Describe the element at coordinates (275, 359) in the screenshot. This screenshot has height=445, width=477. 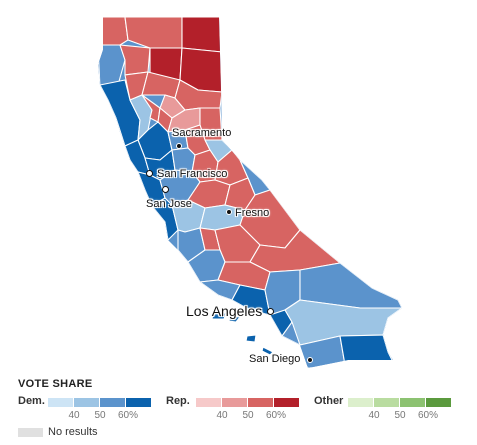
I see `city-label-san-diego: San Diego` at that location.